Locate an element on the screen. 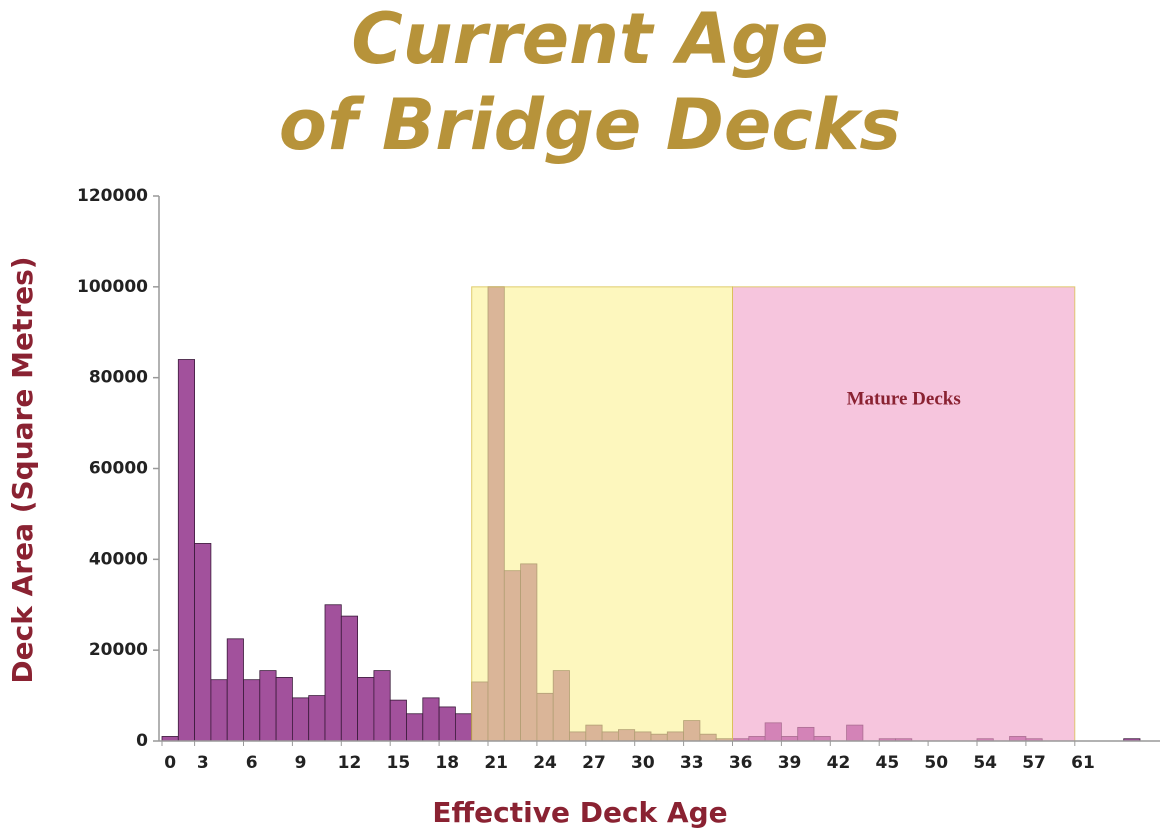  x-tick-label: 18 is located at coordinates (447, 763).